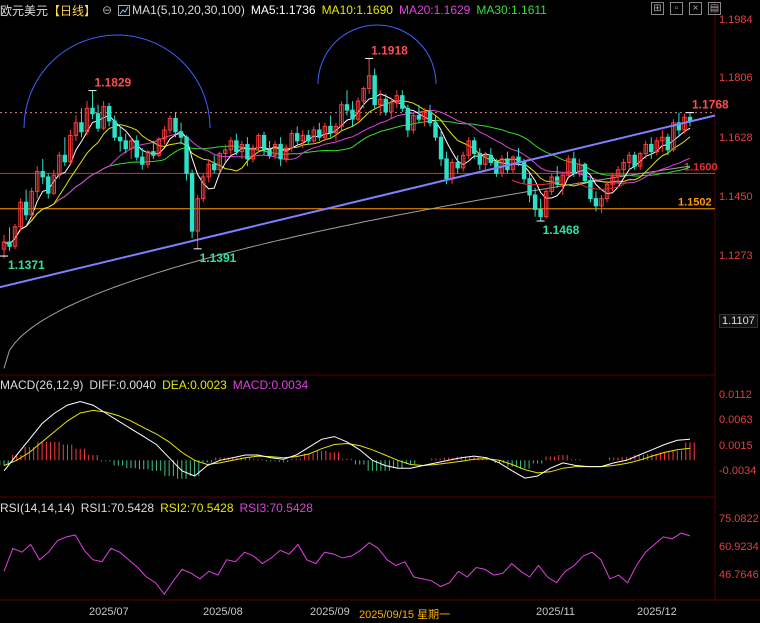 The width and height of the screenshot is (760, 623). What do you see at coordinates (107, 10) in the screenshot?
I see `settings-icon: ⊖` at bounding box center [107, 10].